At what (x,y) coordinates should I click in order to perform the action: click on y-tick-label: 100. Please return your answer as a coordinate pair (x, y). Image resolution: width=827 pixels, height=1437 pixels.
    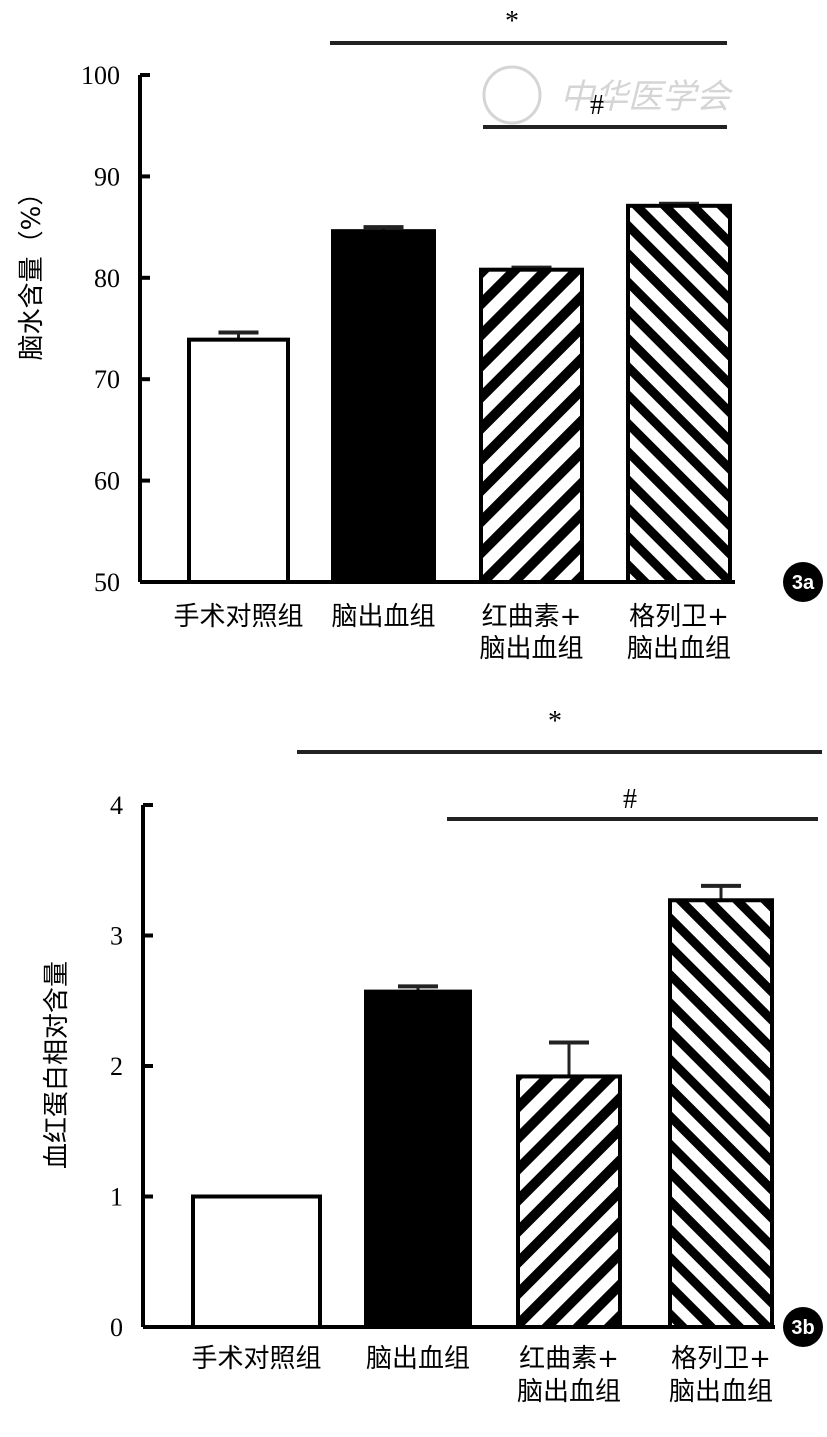
    Looking at the image, I should click on (100, 75).